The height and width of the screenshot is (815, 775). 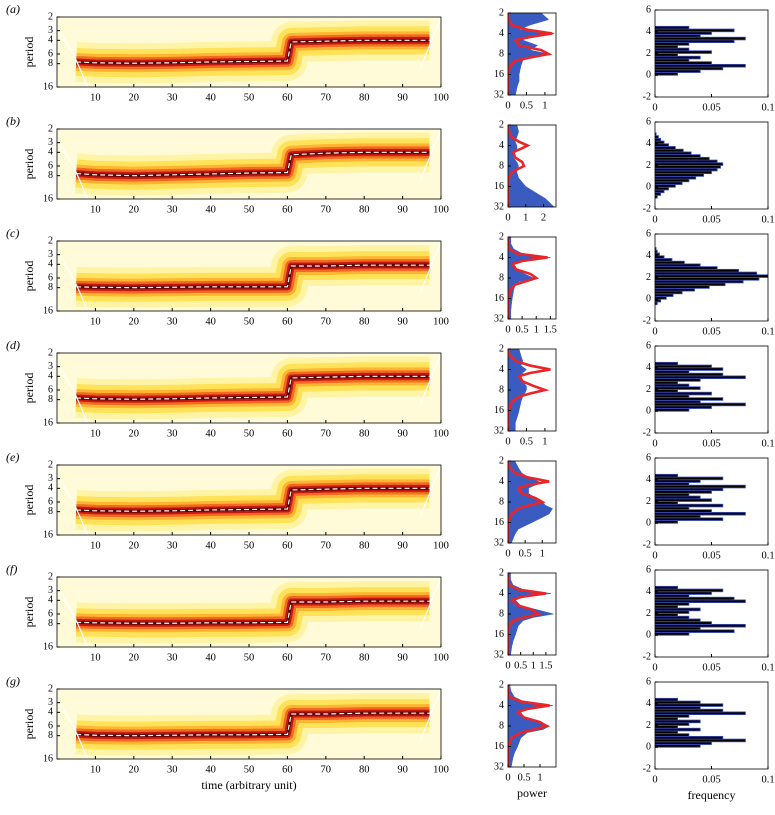 I want to click on panel-label: (e), so click(x=12, y=457).